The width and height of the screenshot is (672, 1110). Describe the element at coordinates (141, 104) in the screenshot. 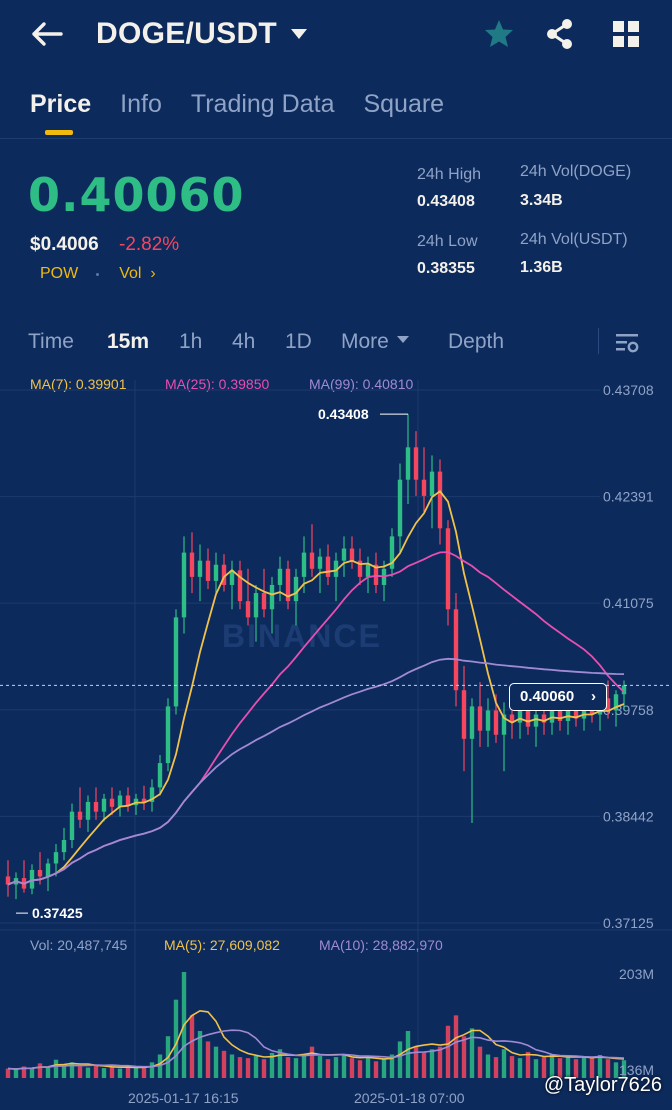

I see `tab-info: Info` at that location.